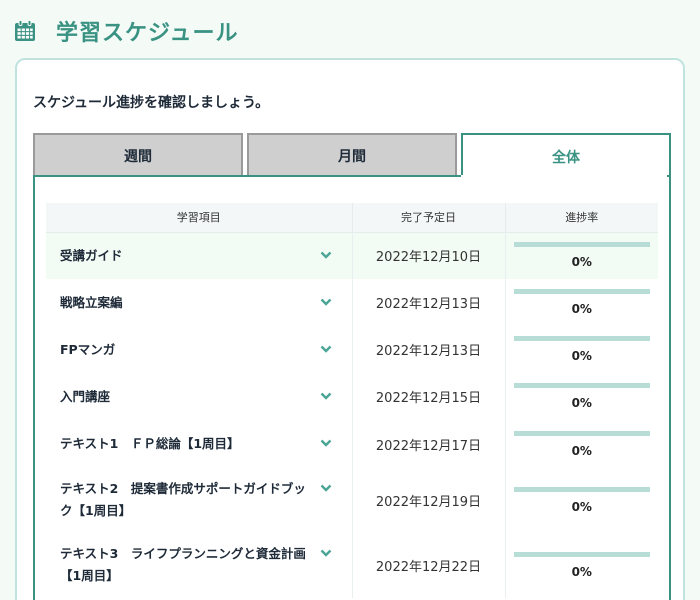 The height and width of the screenshot is (600, 700). I want to click on item-label: テキスト1 ＦＰ総論【1周目】, so click(150, 443).